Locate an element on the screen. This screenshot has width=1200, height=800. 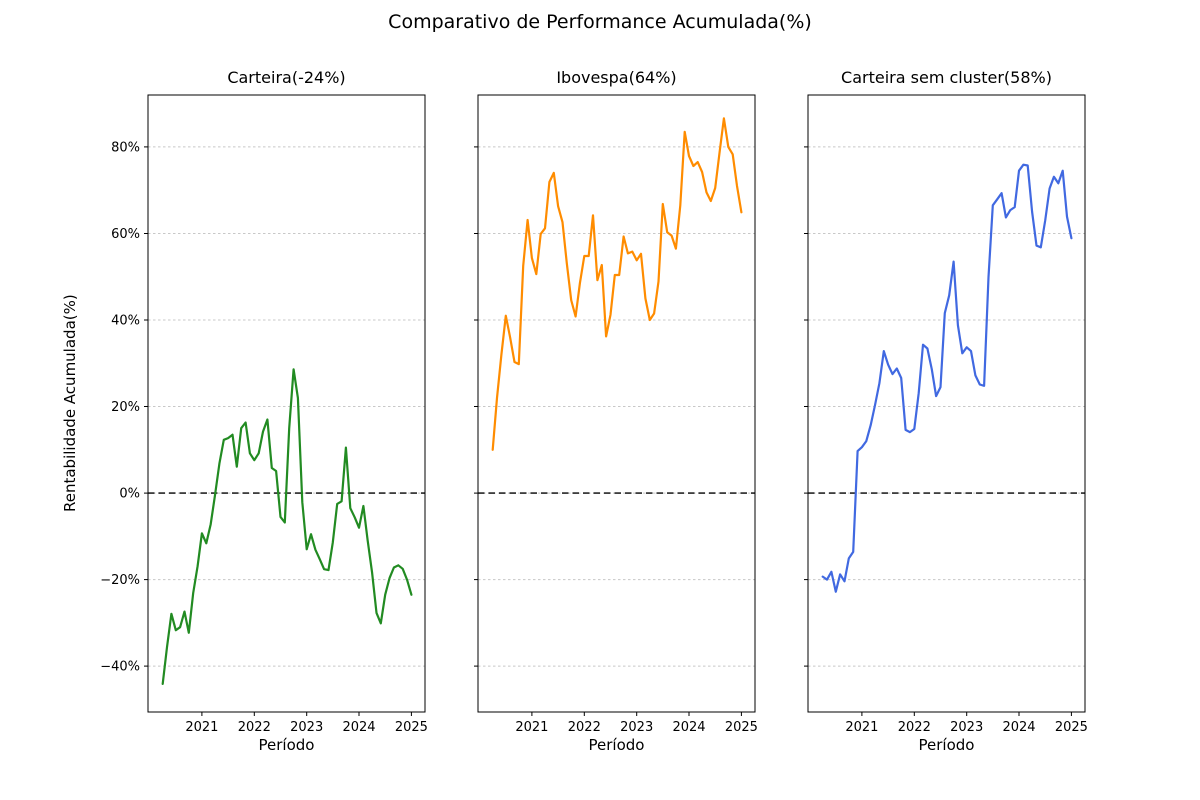
series-line-carteira is located at coordinates (287, 527).